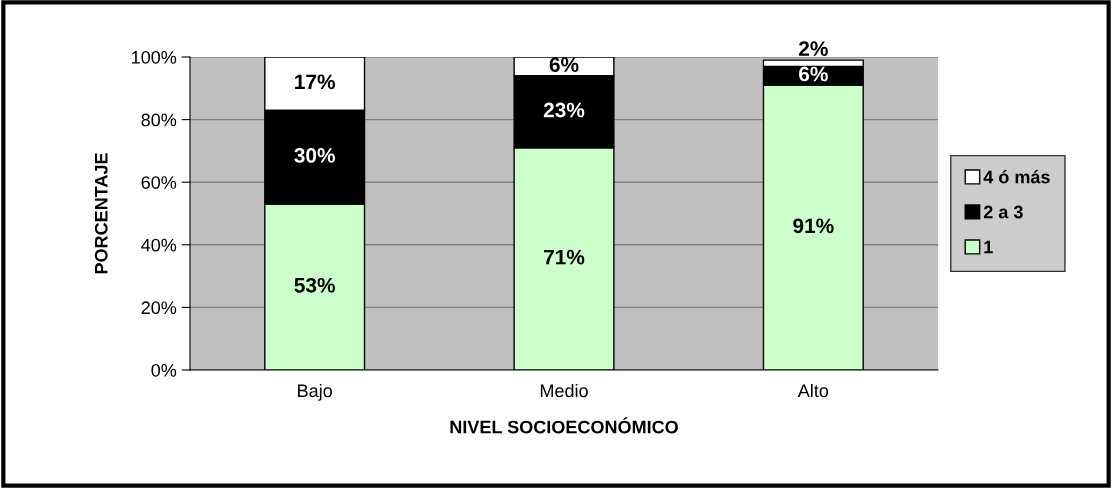 This screenshot has width=1112, height=488. What do you see at coordinates (315, 82) in the screenshot?
I see `data-label: 17%` at bounding box center [315, 82].